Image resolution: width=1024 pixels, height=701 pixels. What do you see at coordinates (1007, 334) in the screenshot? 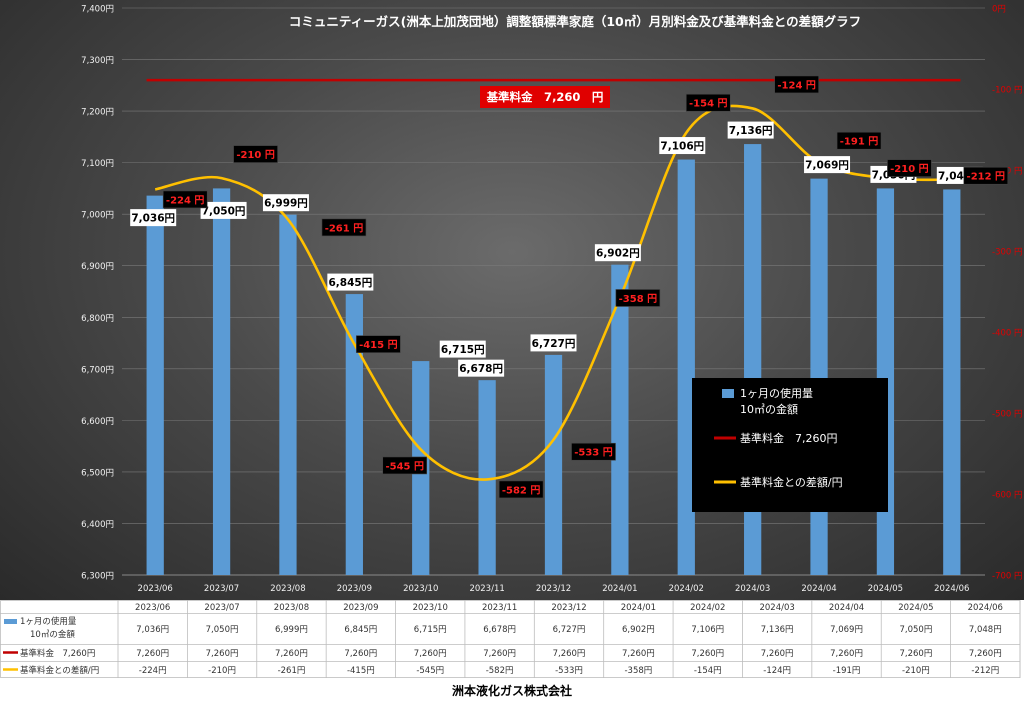
I see `y-right-tick-label: -400 円` at bounding box center [1007, 334].